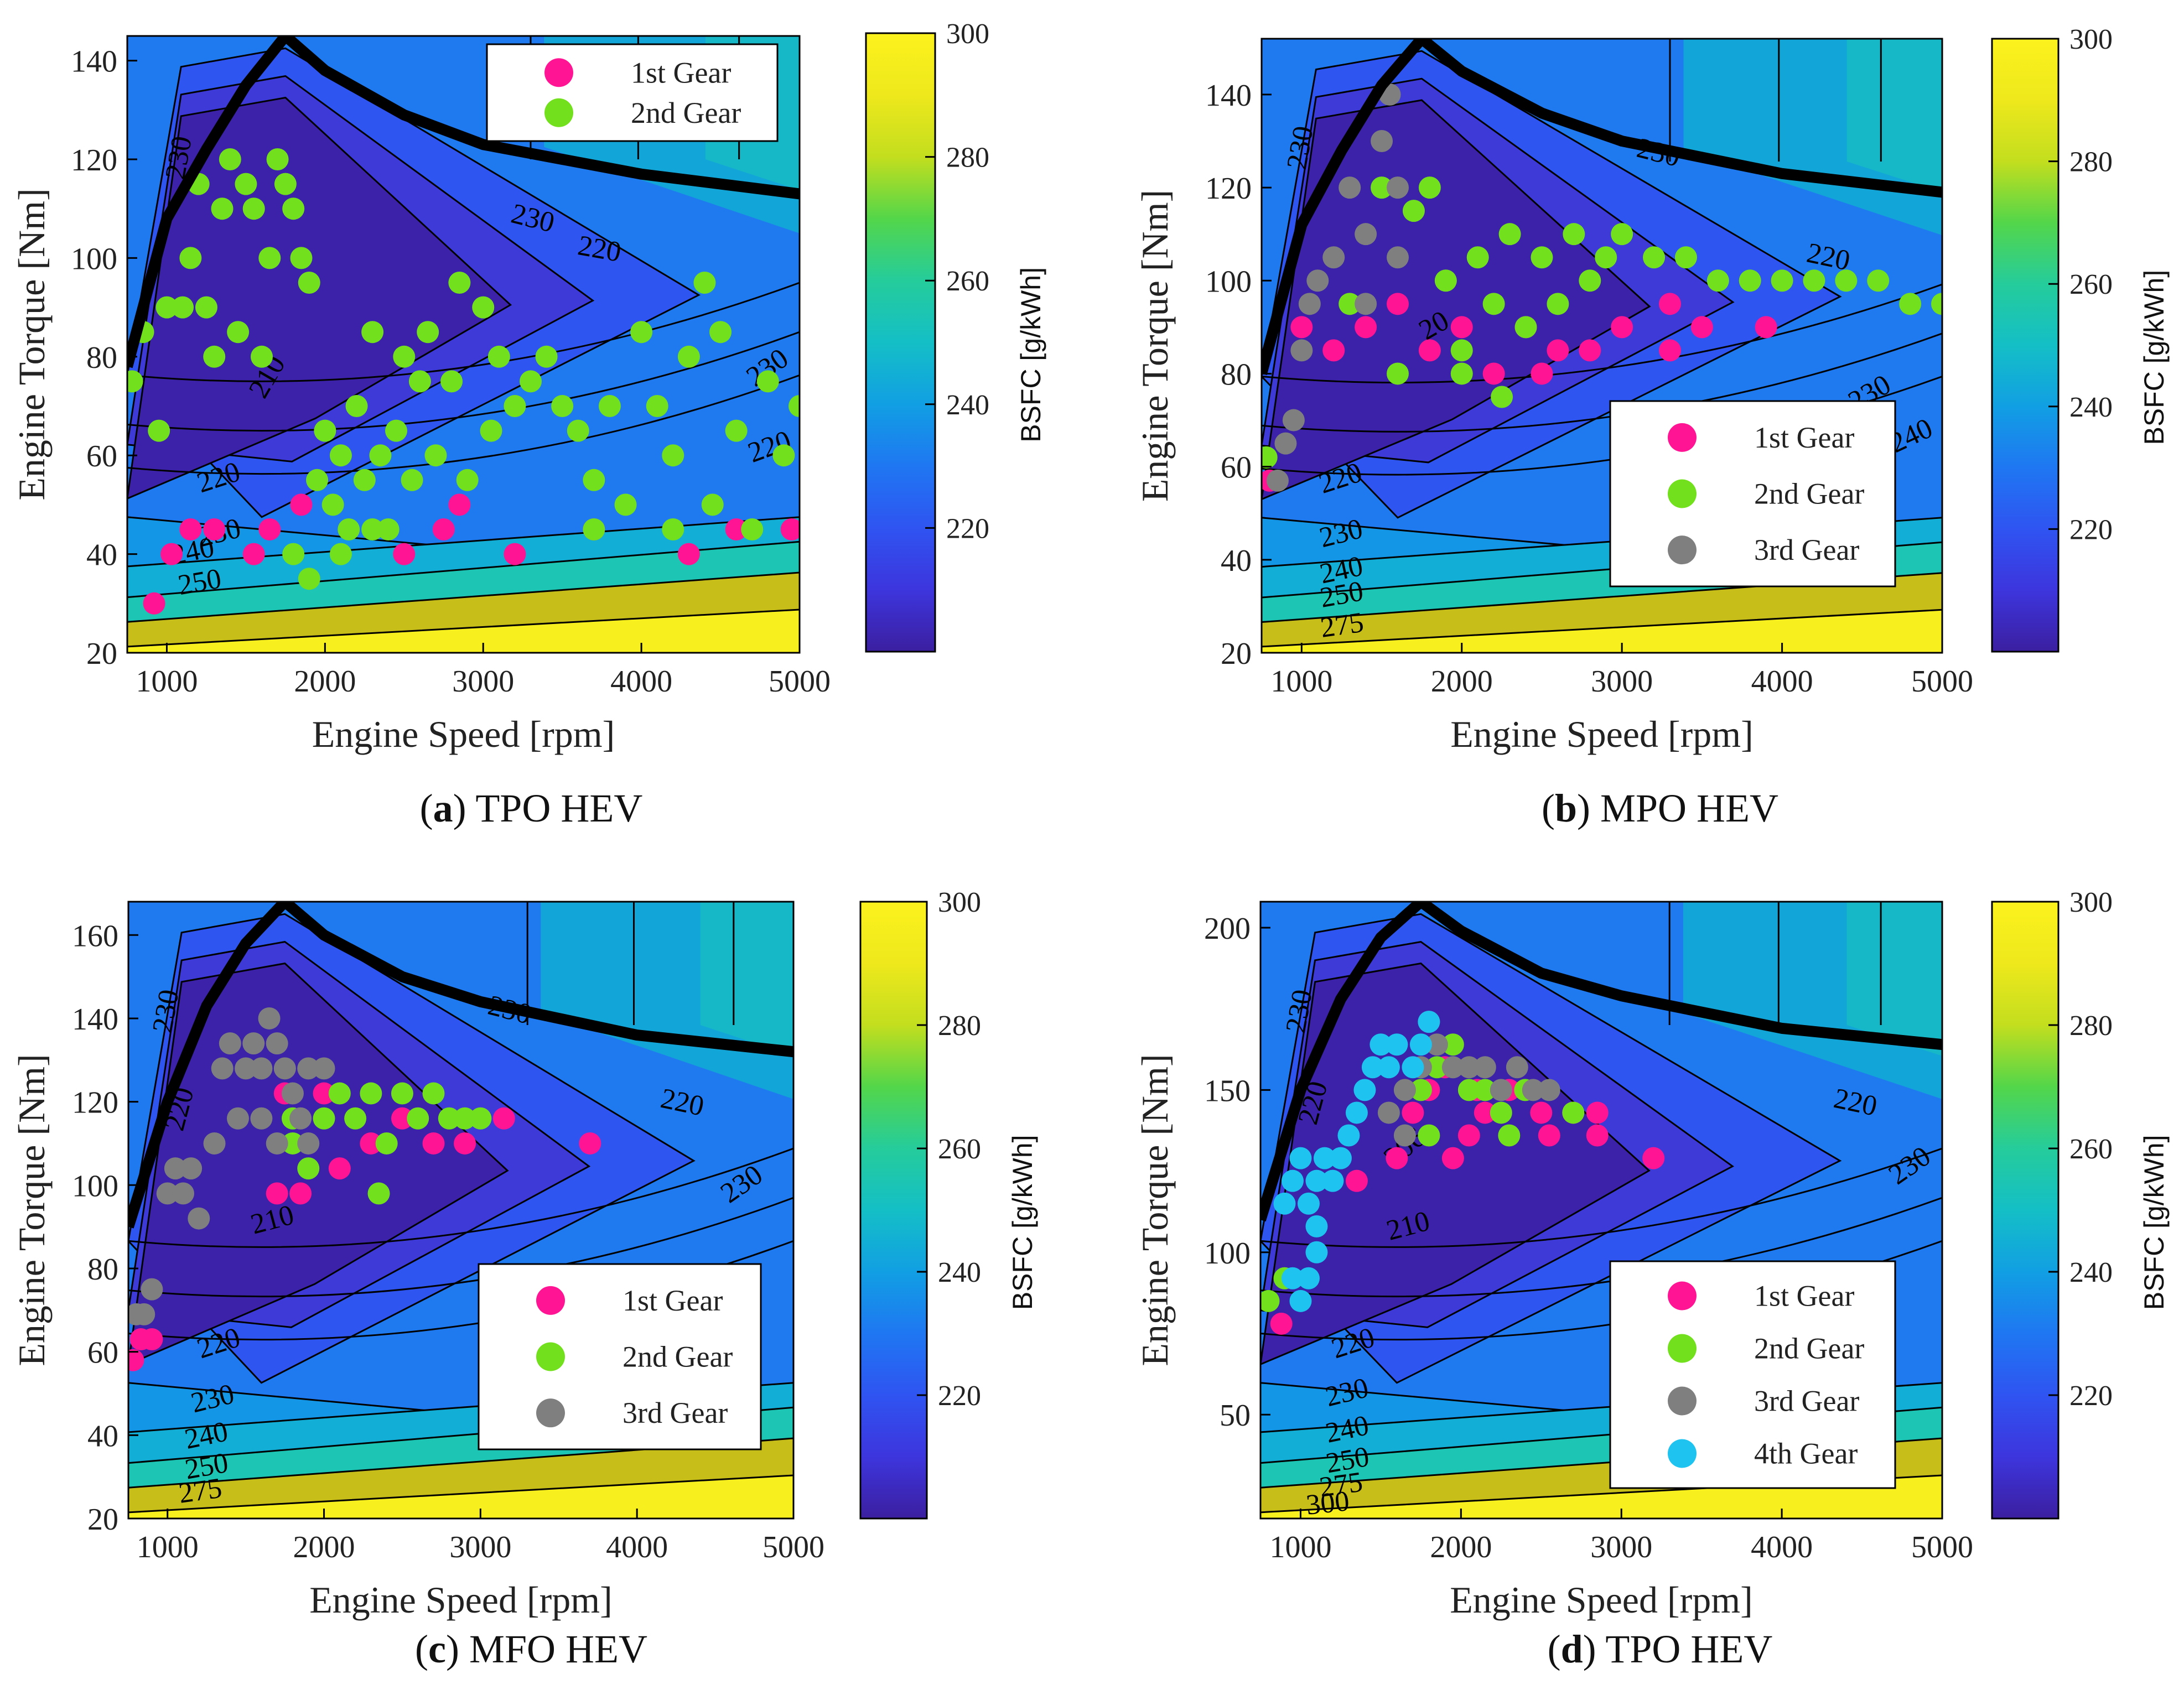 This screenshot has width=2184, height=1690. Describe the element at coordinates (1602, 734) in the screenshot. I see `chart-b-xlabel: Engine Speed [rpm]` at that location.